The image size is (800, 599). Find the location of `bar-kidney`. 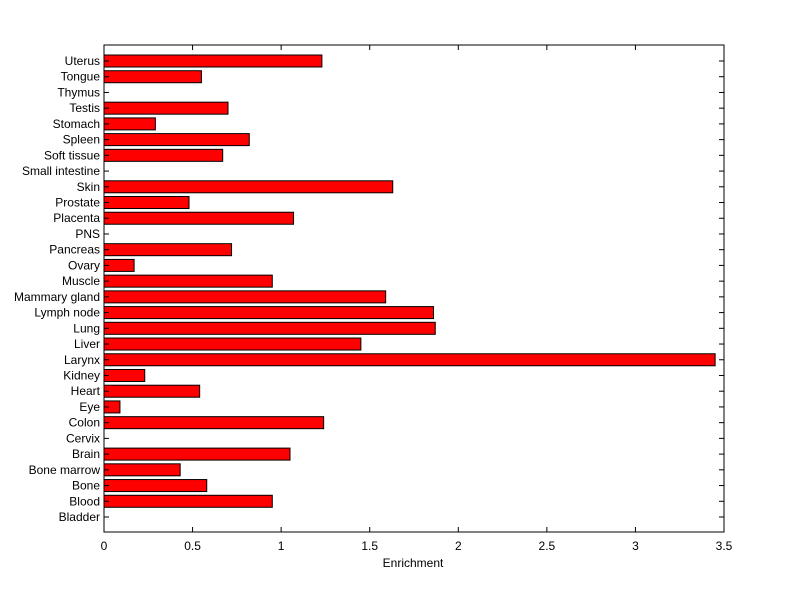

bar-kidney is located at coordinates (124, 375).